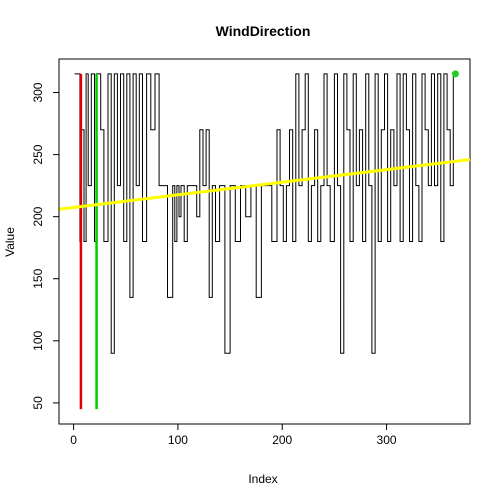 Image resolution: width=500 pixels, height=500 pixels. Describe the element at coordinates (178, 440) in the screenshot. I see `x-tick-label: 100` at that location.